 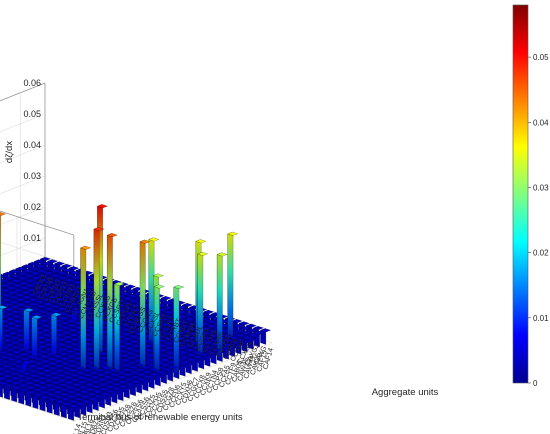 I want to click on axis-edge, so click(x=23, y=92).